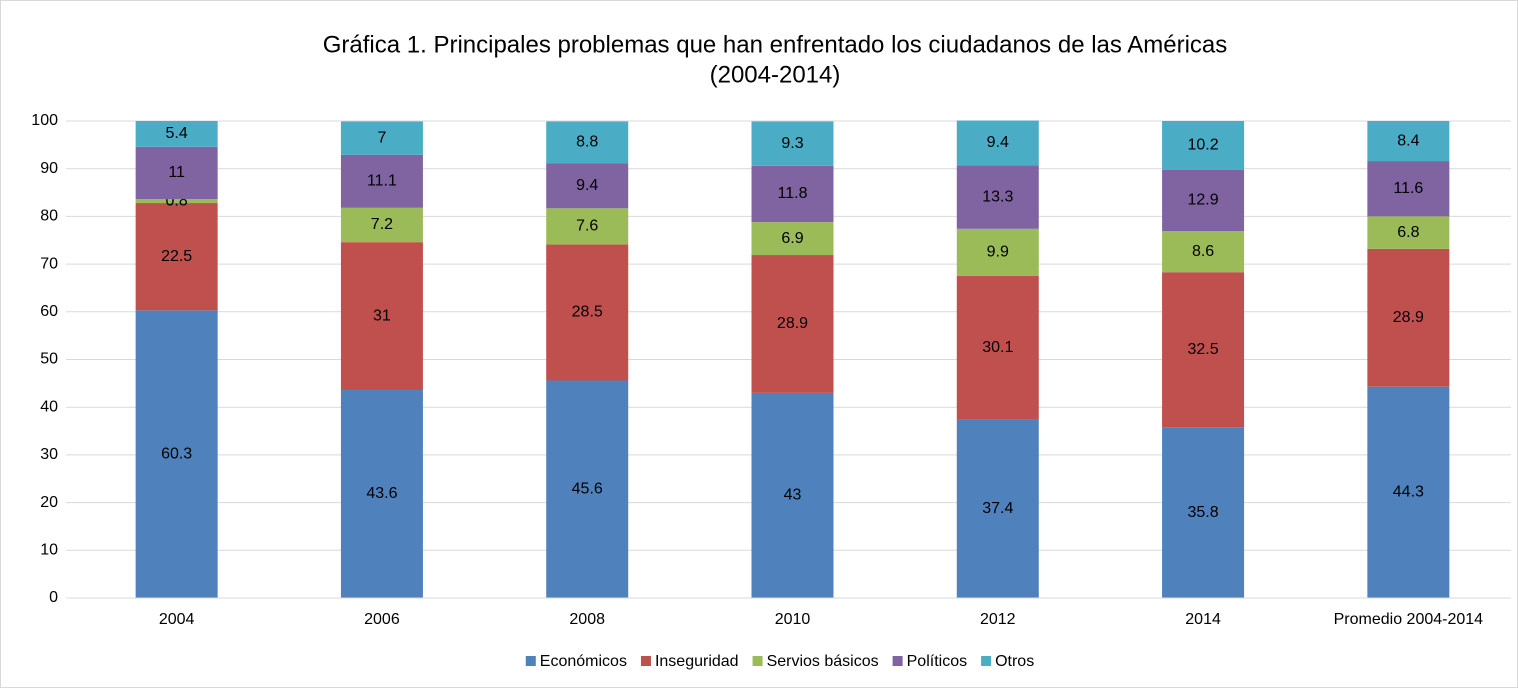  I want to click on data-label: 6.8, so click(1408, 232).